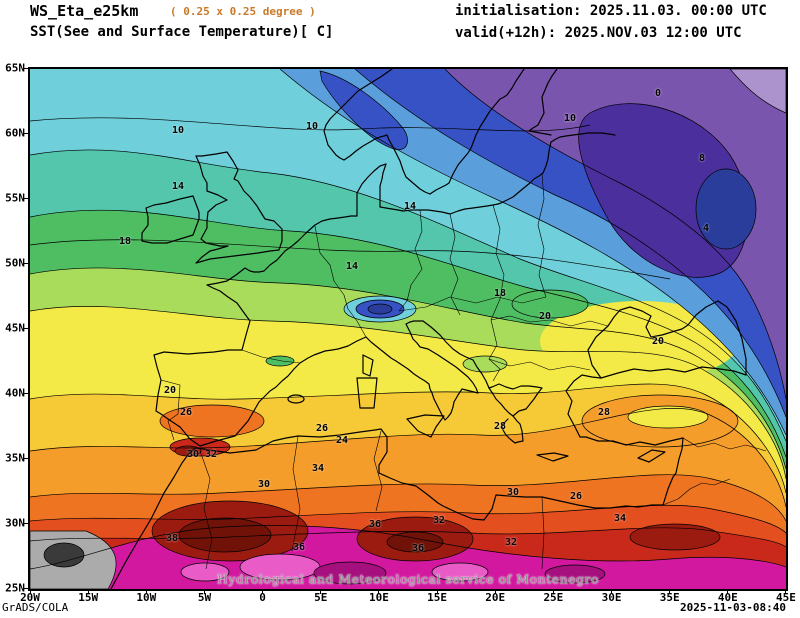  What do you see at coordinates (726, 209) in the screenshot?
I see `region-navy-core` at bounding box center [726, 209].